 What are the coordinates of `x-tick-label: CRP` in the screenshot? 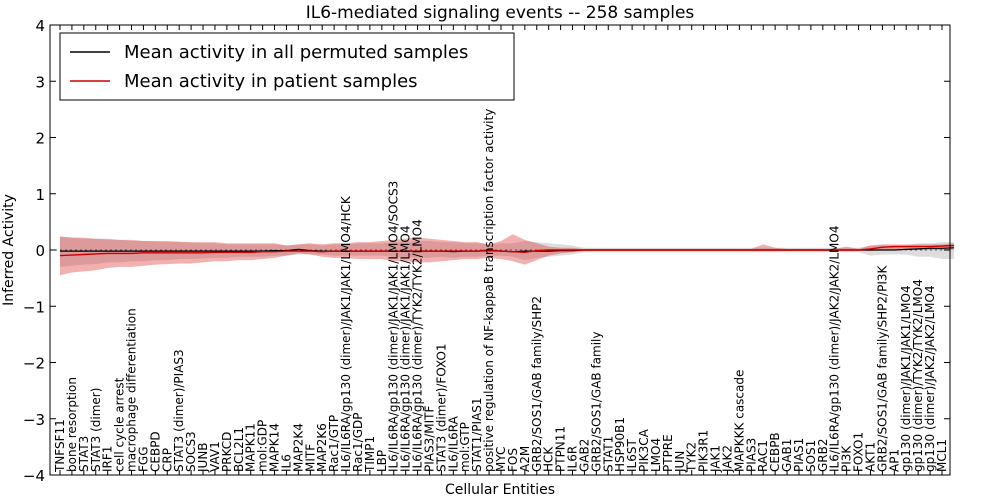 It's located at (167, 460).